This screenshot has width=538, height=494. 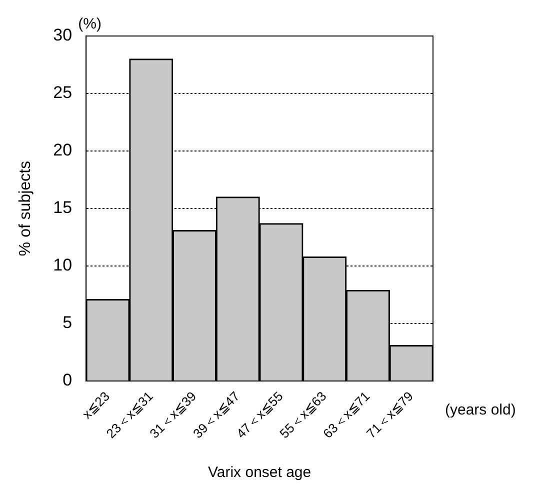 What do you see at coordinates (62, 208) in the screenshot?
I see `y-tick-label: 15` at bounding box center [62, 208].